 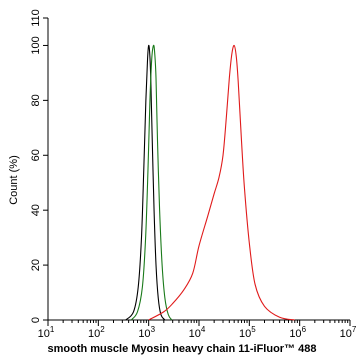 What do you see at coordinates (203, 329) in the screenshot?
I see `x-tick-exponent: 4` at bounding box center [203, 329].